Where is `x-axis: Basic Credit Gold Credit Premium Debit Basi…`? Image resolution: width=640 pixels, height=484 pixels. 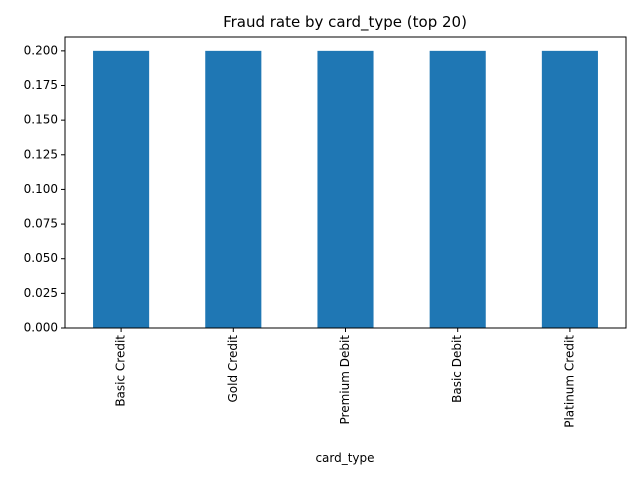
x-axis: Basic Credit Gold Credit Premium Debit Basi… is located at coordinates (345, 378).